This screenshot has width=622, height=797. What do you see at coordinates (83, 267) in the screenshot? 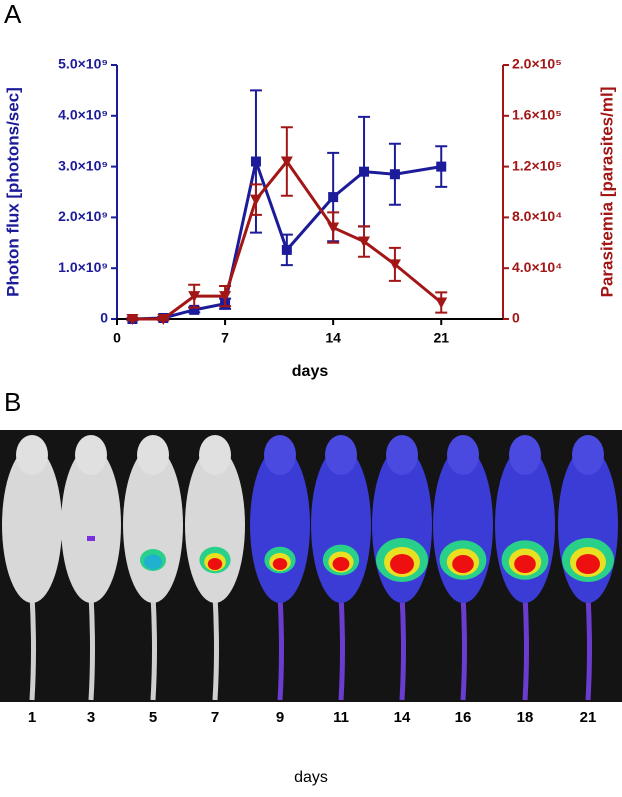
I see `y-tick-label: 1.0×10⁹` at bounding box center [83, 267].